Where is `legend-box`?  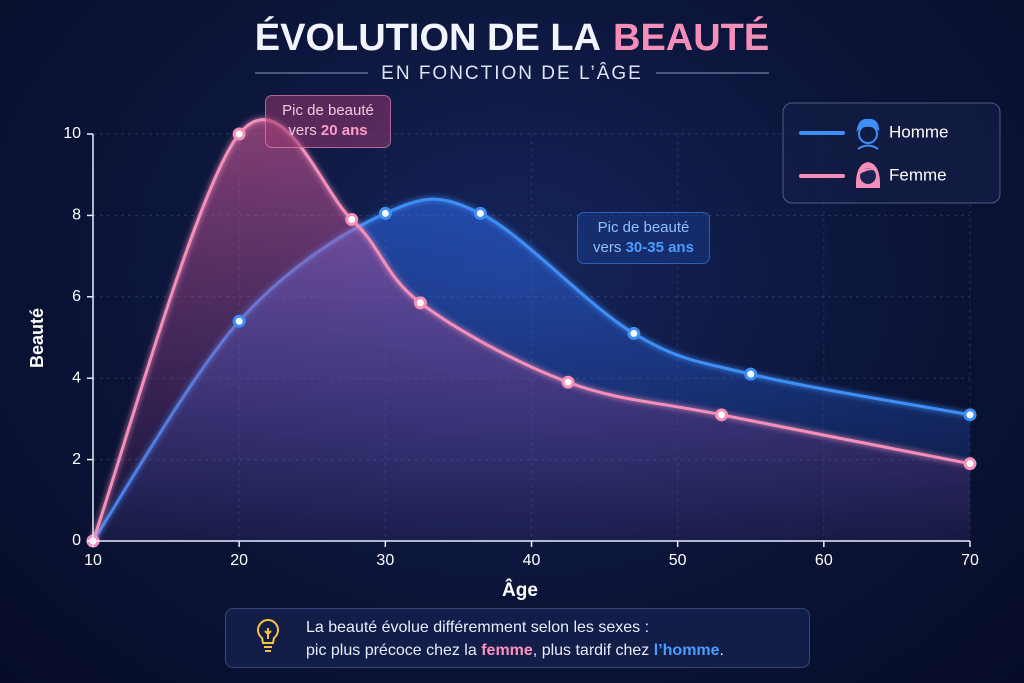 legend-box is located at coordinates (891, 153).